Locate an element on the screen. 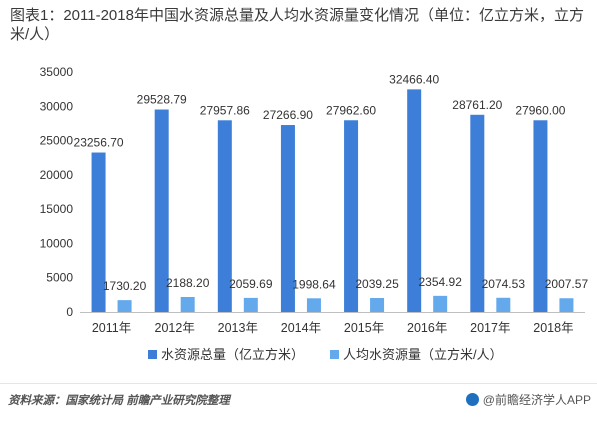 The width and height of the screenshot is (597, 422). y-axis-tick-labels: 0 5000 10000 15000 20000 25000 30000 35000 is located at coordinates (57, 192).